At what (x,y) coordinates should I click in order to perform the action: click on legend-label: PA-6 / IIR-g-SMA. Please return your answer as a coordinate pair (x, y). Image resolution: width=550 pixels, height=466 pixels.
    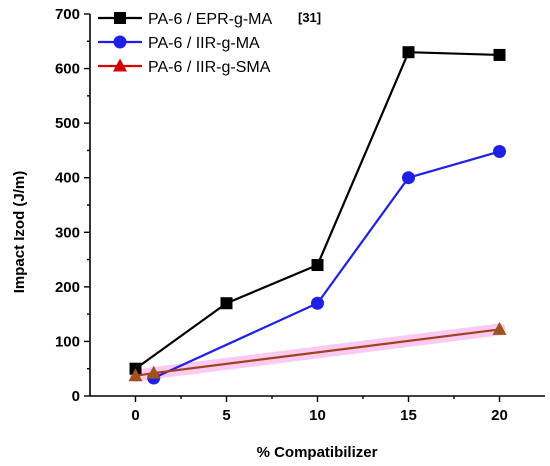
    Looking at the image, I should click on (209, 67).